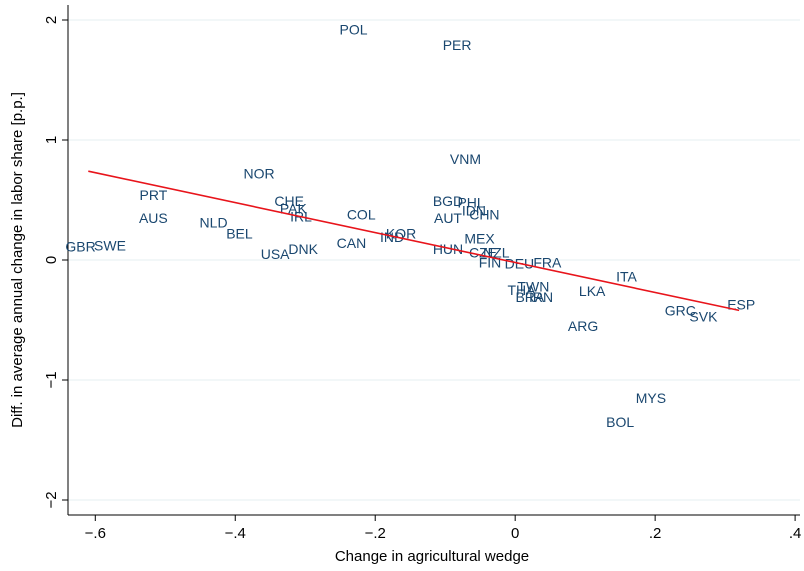  Describe the element at coordinates (448, 218) in the screenshot. I see `point-label: AUT` at that location.